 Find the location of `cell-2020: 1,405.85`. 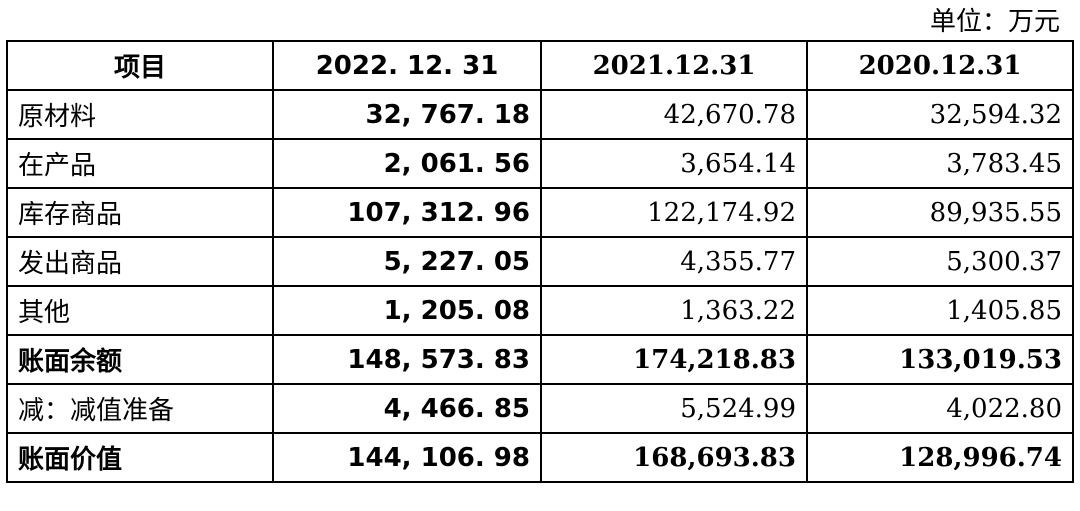

cell-2020: 1,405.85 is located at coordinates (940, 310).